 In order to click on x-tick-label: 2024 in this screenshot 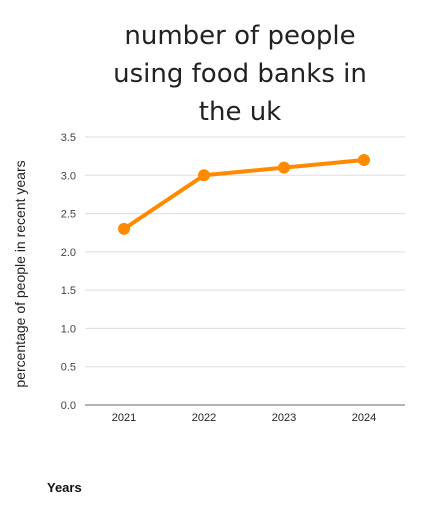, I will do `click(364, 418)`.